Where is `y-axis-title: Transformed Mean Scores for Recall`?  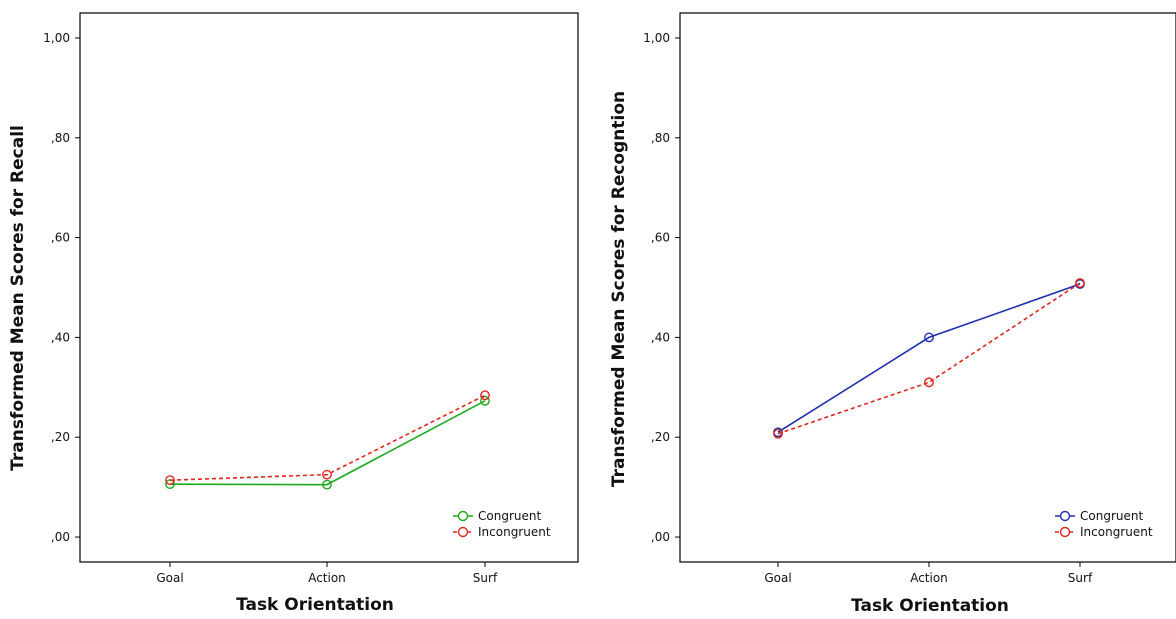 y-axis-title: Transformed Mean Scores for Recall is located at coordinates (18, 298).